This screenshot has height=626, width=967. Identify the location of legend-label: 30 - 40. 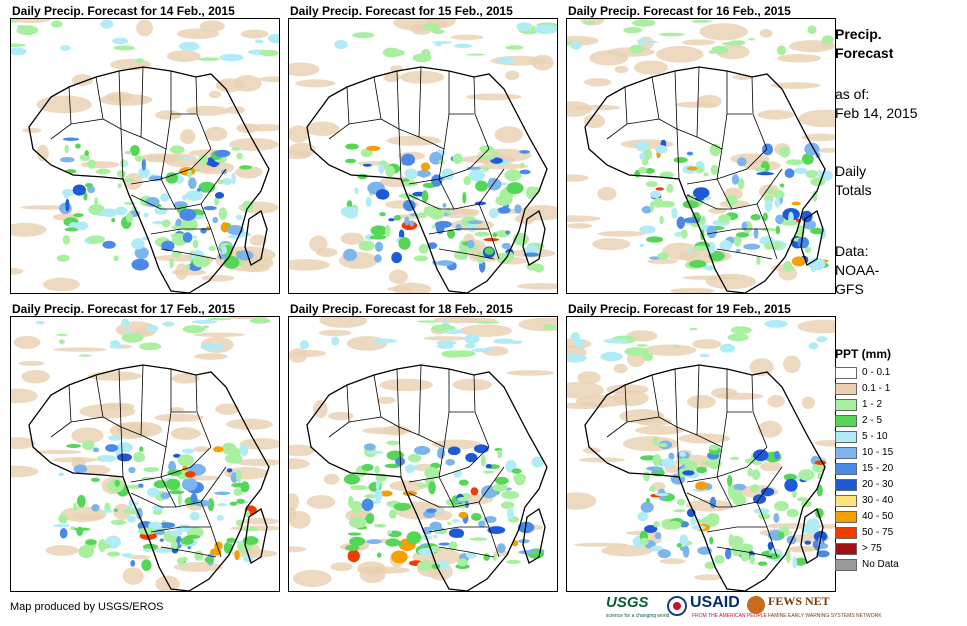
(878, 500).